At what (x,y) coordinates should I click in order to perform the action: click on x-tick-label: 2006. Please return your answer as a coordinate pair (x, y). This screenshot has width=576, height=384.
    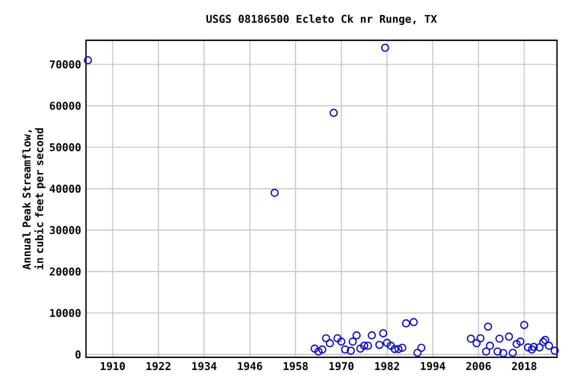
    Looking at the image, I should click on (478, 366).